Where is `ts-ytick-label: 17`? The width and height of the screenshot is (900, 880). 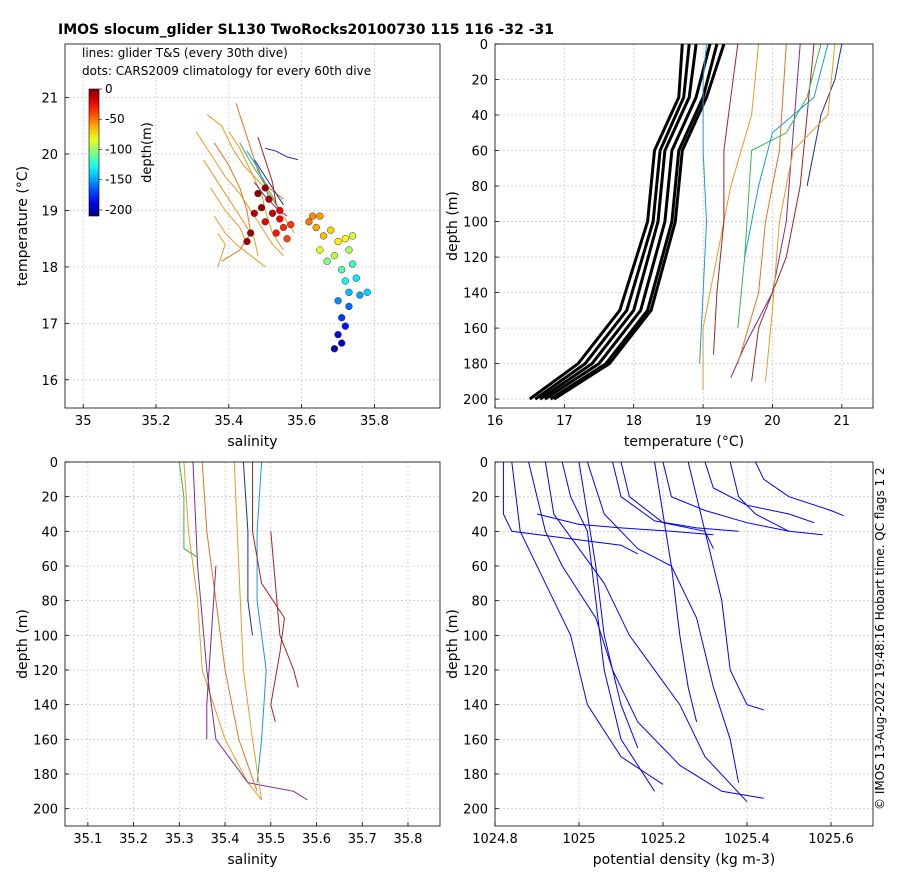
ts-ytick-label: 17 is located at coordinates (49, 324).